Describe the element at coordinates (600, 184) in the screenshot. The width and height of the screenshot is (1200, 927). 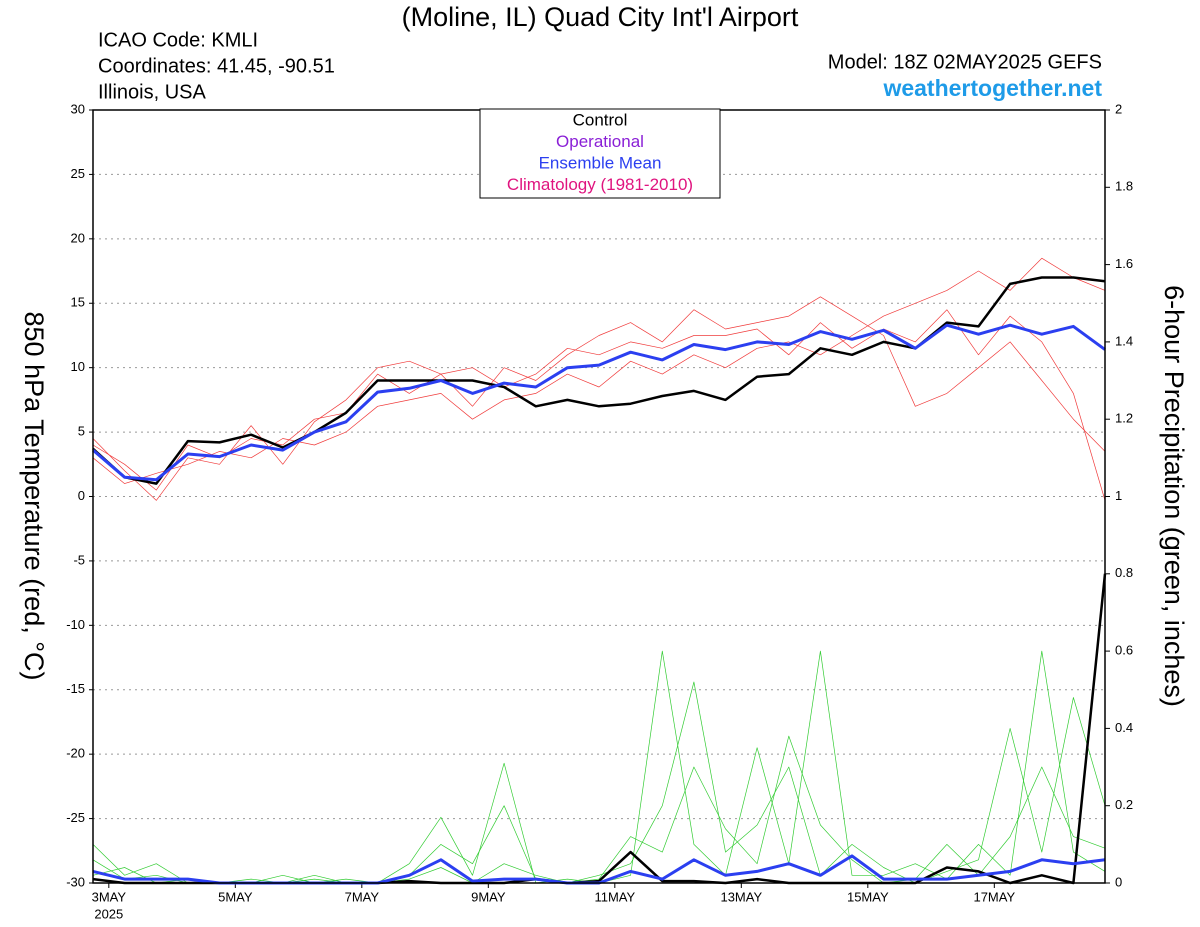
I see `legend-entry: Climatology (1981-2010)` at that location.